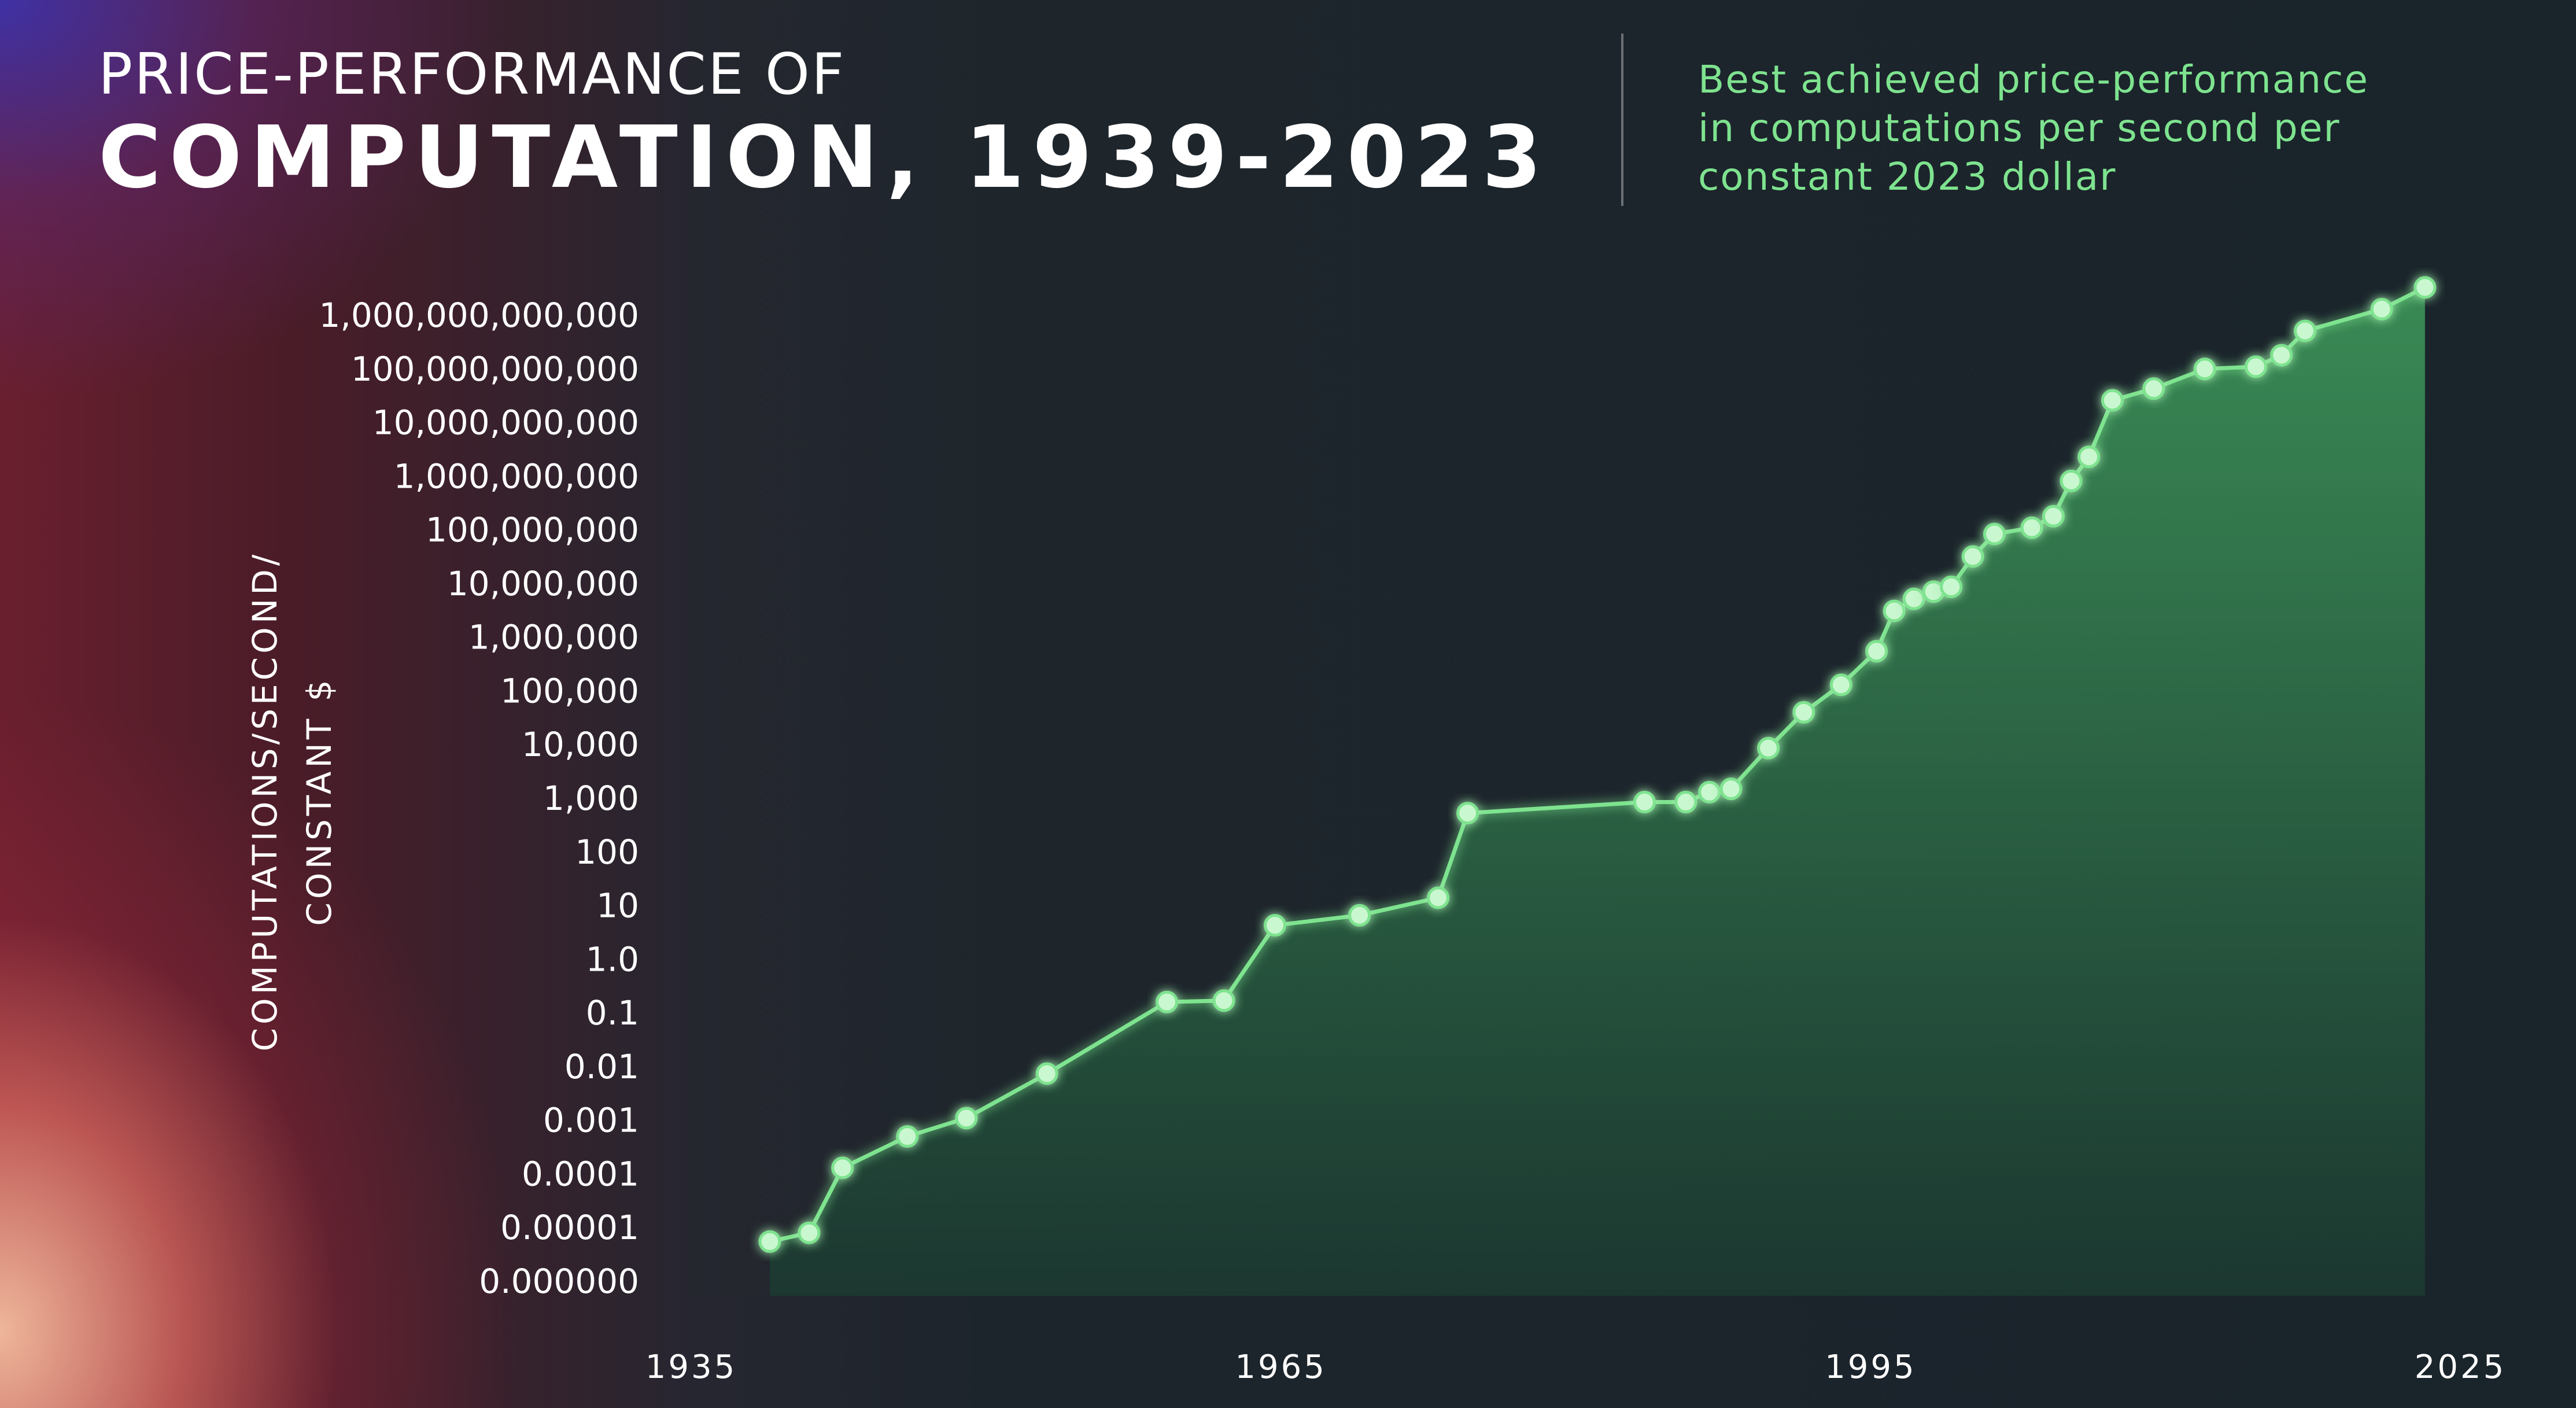 The height and width of the screenshot is (1408, 2576). I want to click on y-tick-label: 100,000,000, so click(532, 530).